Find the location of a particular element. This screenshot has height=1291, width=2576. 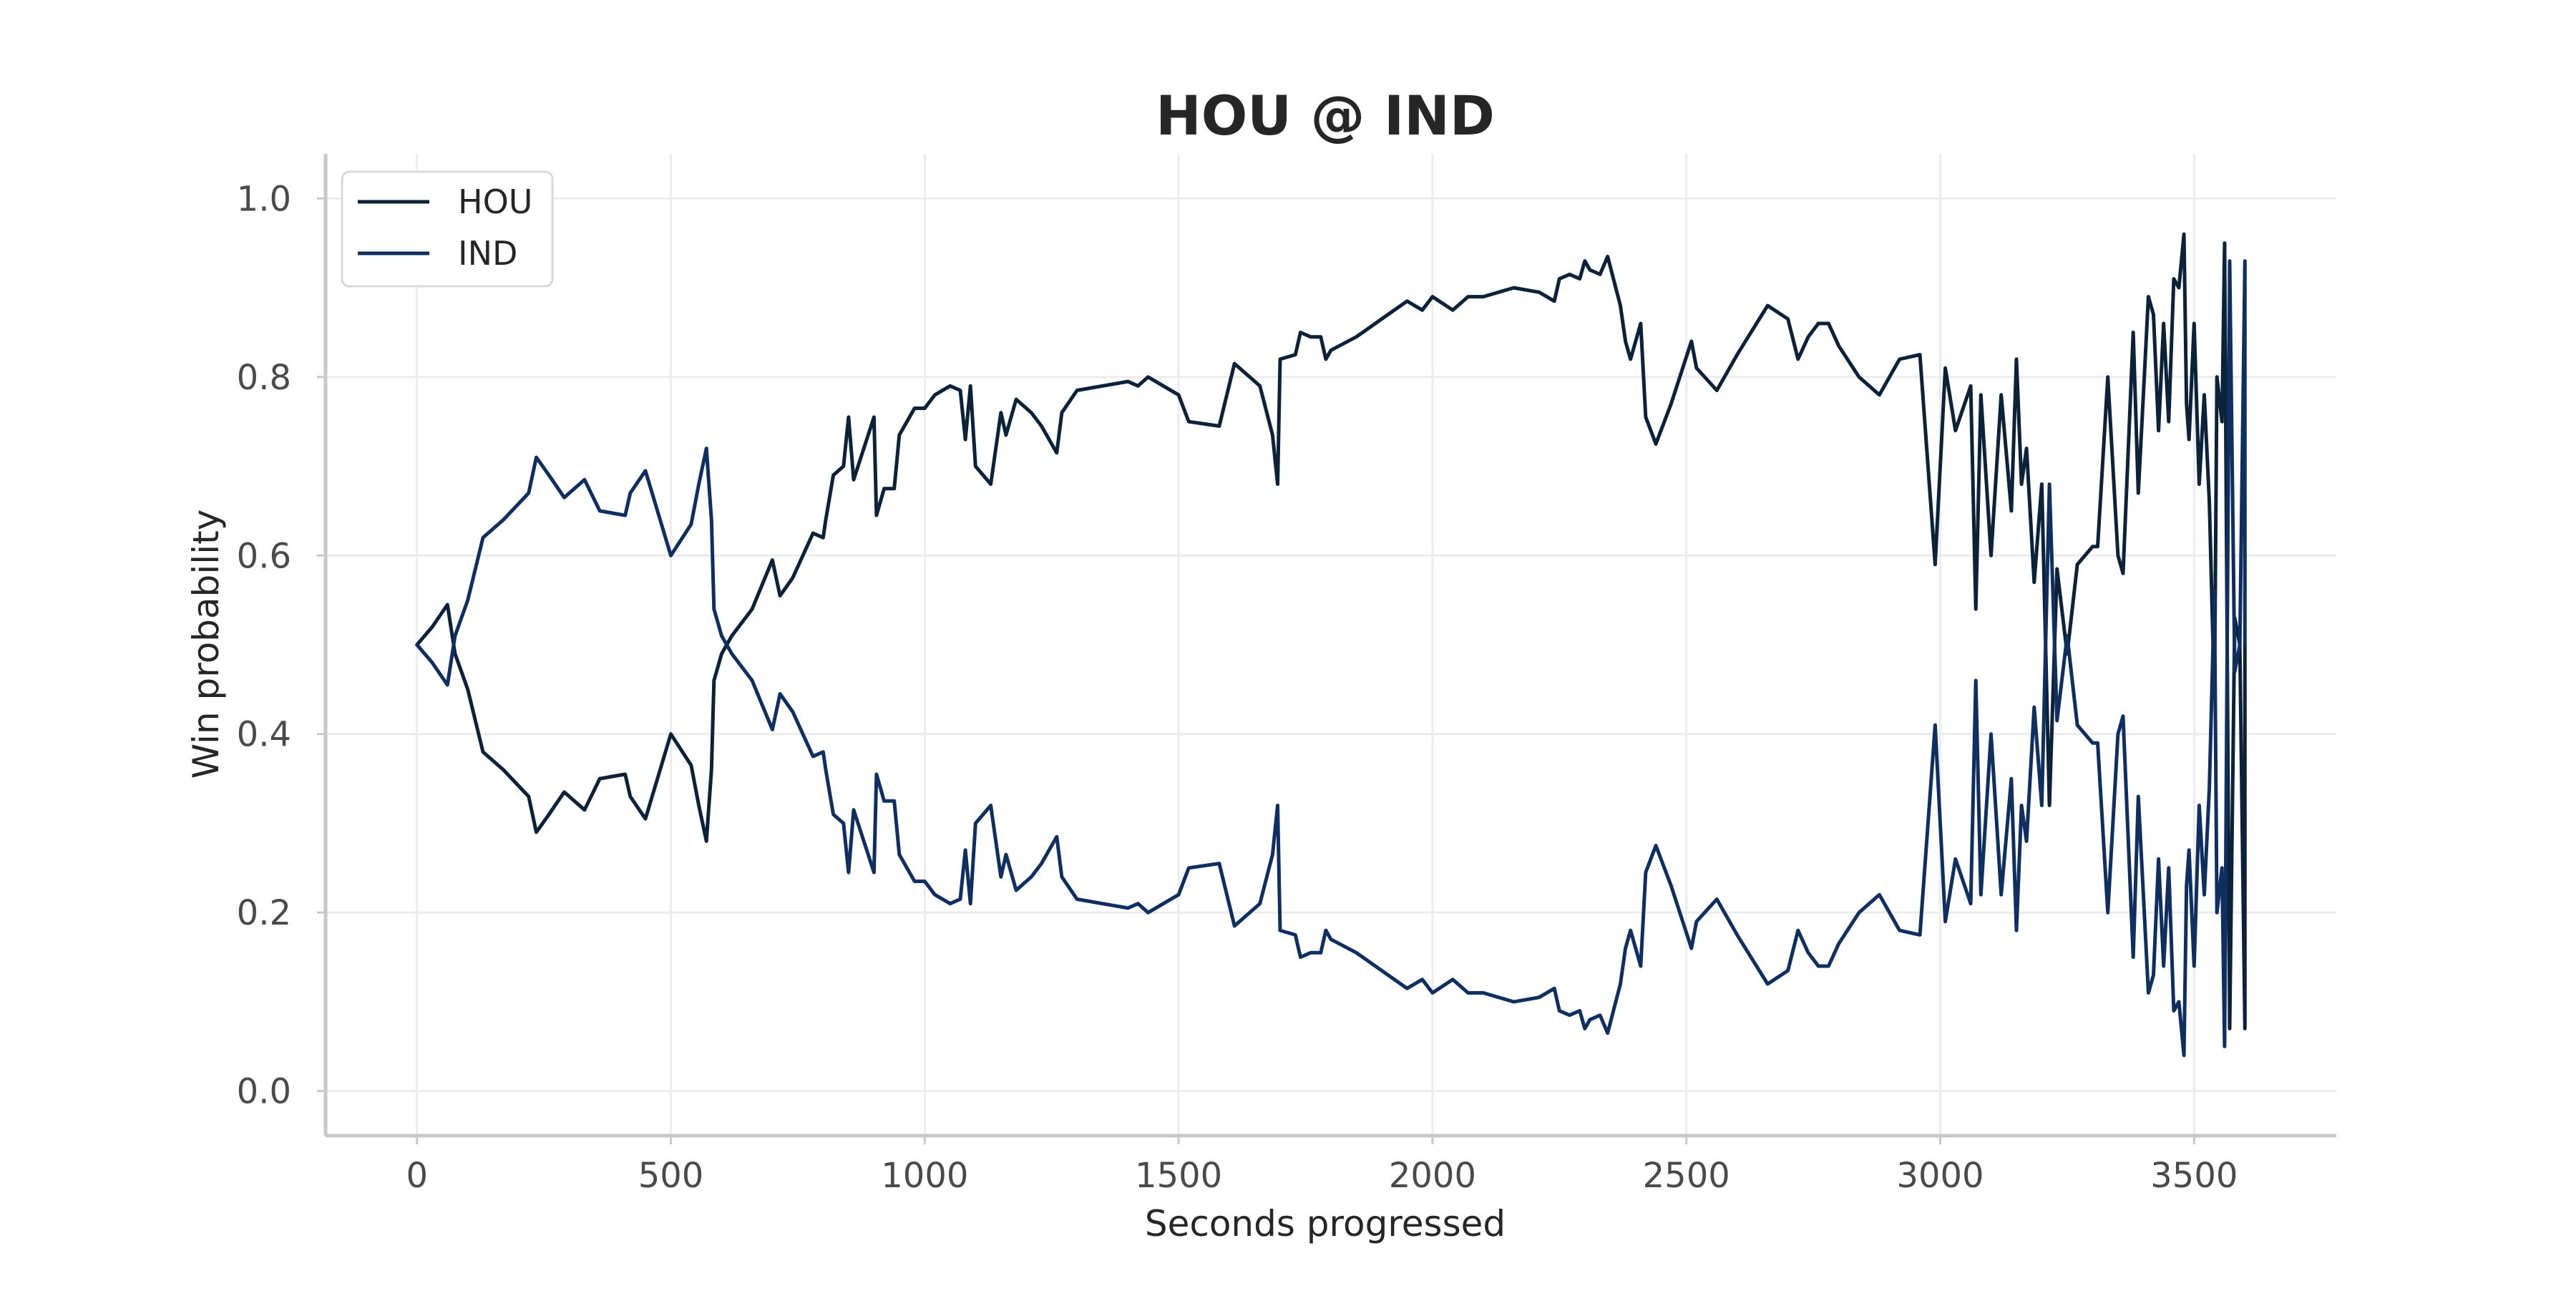

y-tick-label: 1.0 is located at coordinates (264, 199).